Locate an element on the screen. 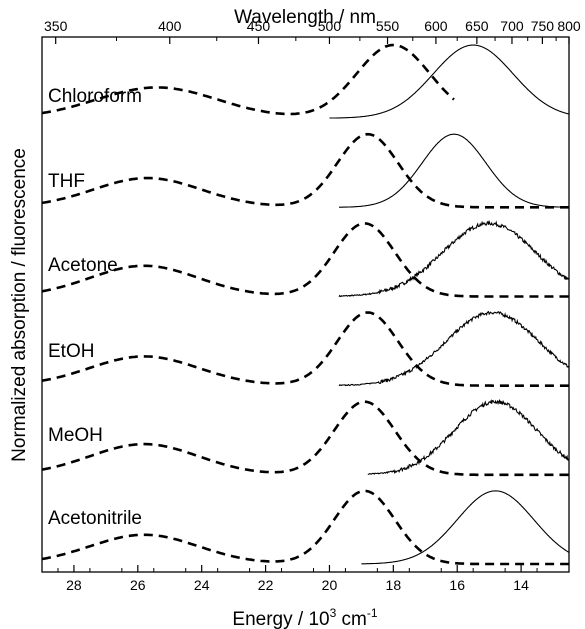 Image resolution: width=585 pixels, height=629 pixels. solvent-labels: Chloroform THF Acetone EtOH MeOH Acetonitrile is located at coordinates (95, 307).